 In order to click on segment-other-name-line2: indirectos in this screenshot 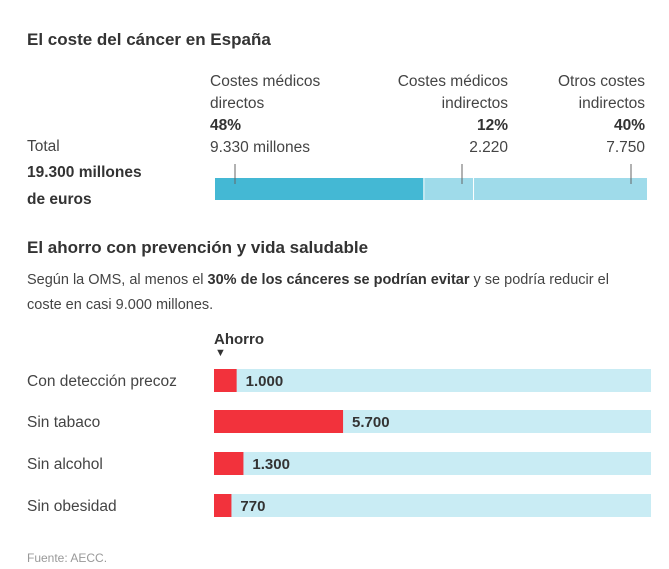, I will do `click(611, 103)`.